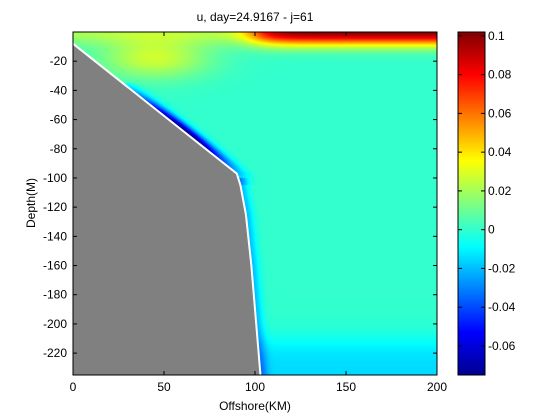  Describe the element at coordinates (59, 90) in the screenshot. I see `y-tick-label: -40` at that location.